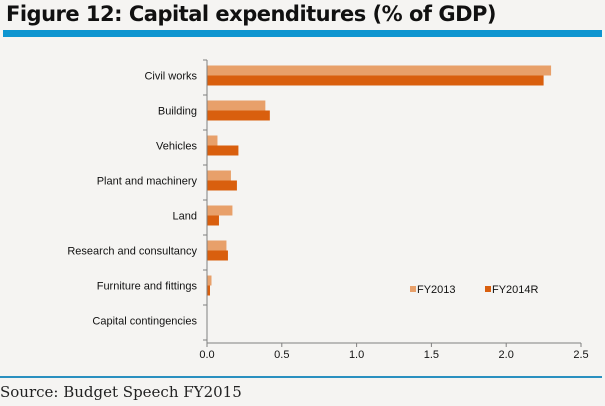 Image resolution: width=605 pixels, height=406 pixels. I want to click on legend: FY2013 FY2014R, so click(474, 290).